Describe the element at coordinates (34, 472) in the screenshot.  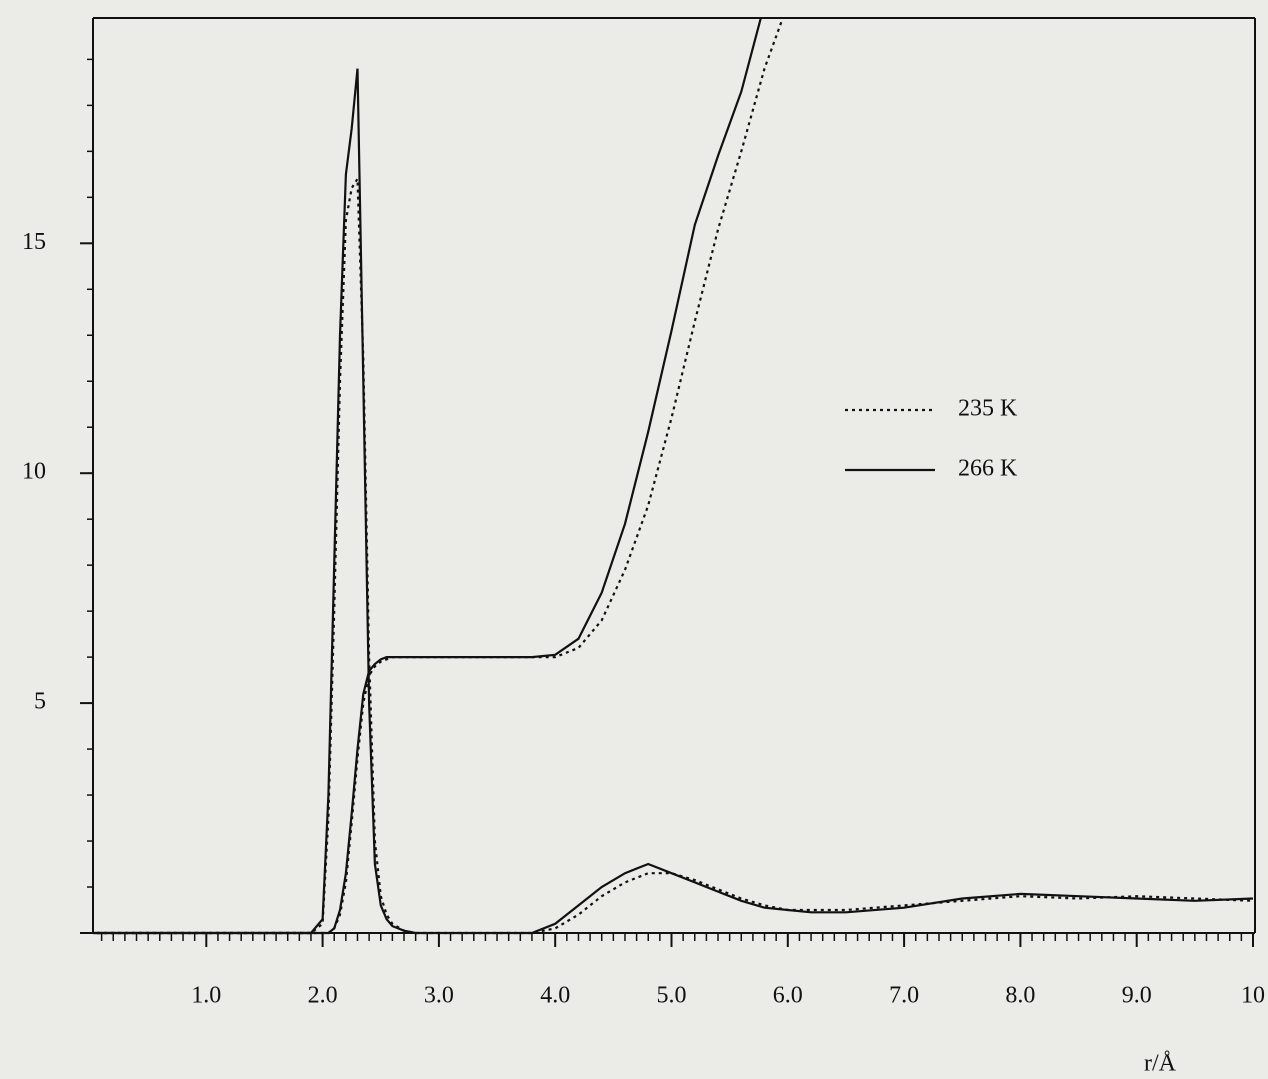
I see `y-tick-label: 10` at that location.